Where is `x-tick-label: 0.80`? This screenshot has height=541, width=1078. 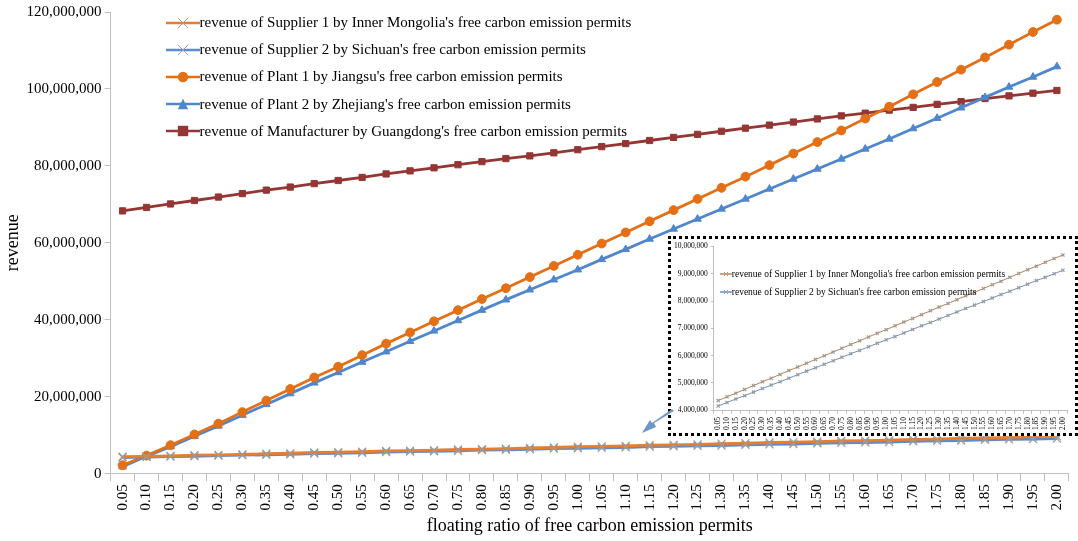 x-tick-label: 0.80 is located at coordinates (480, 497).